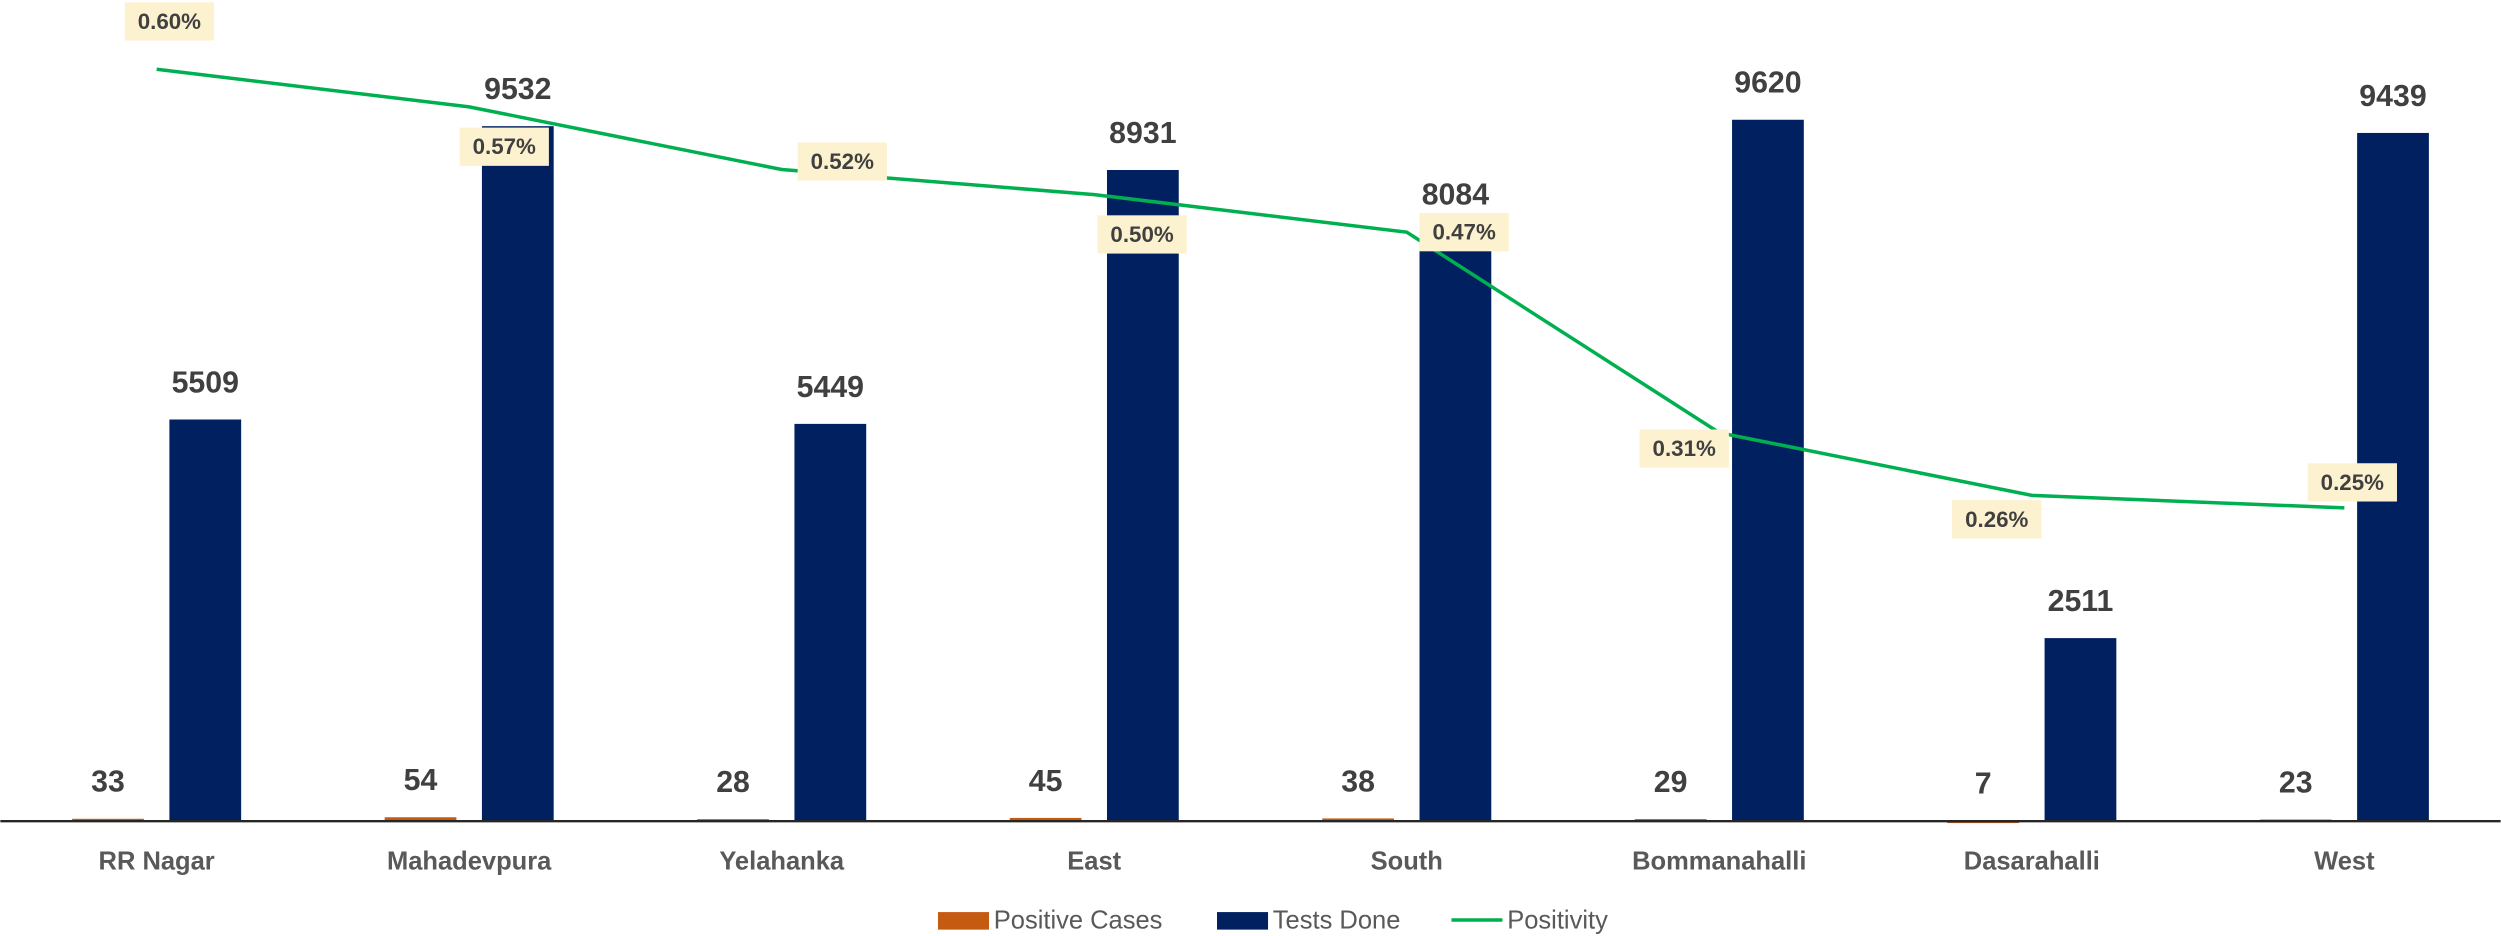 The image size is (2501, 936). What do you see at coordinates (1078, 920) in the screenshot?
I see `legend-label: Positive Cases` at bounding box center [1078, 920].